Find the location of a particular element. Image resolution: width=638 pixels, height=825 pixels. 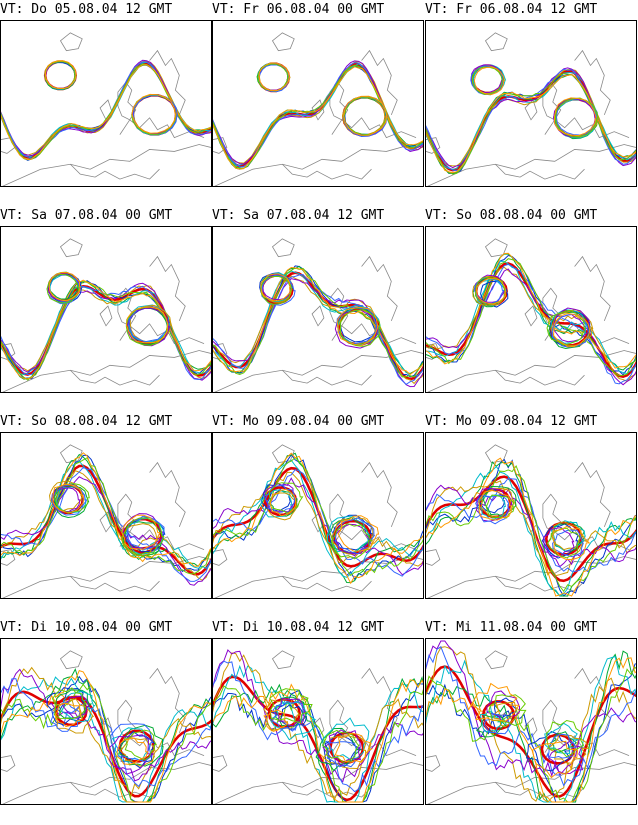

panel-valid-time-label: VT: Mo 09.08.04 12 GMT is located at coordinates (511, 421).